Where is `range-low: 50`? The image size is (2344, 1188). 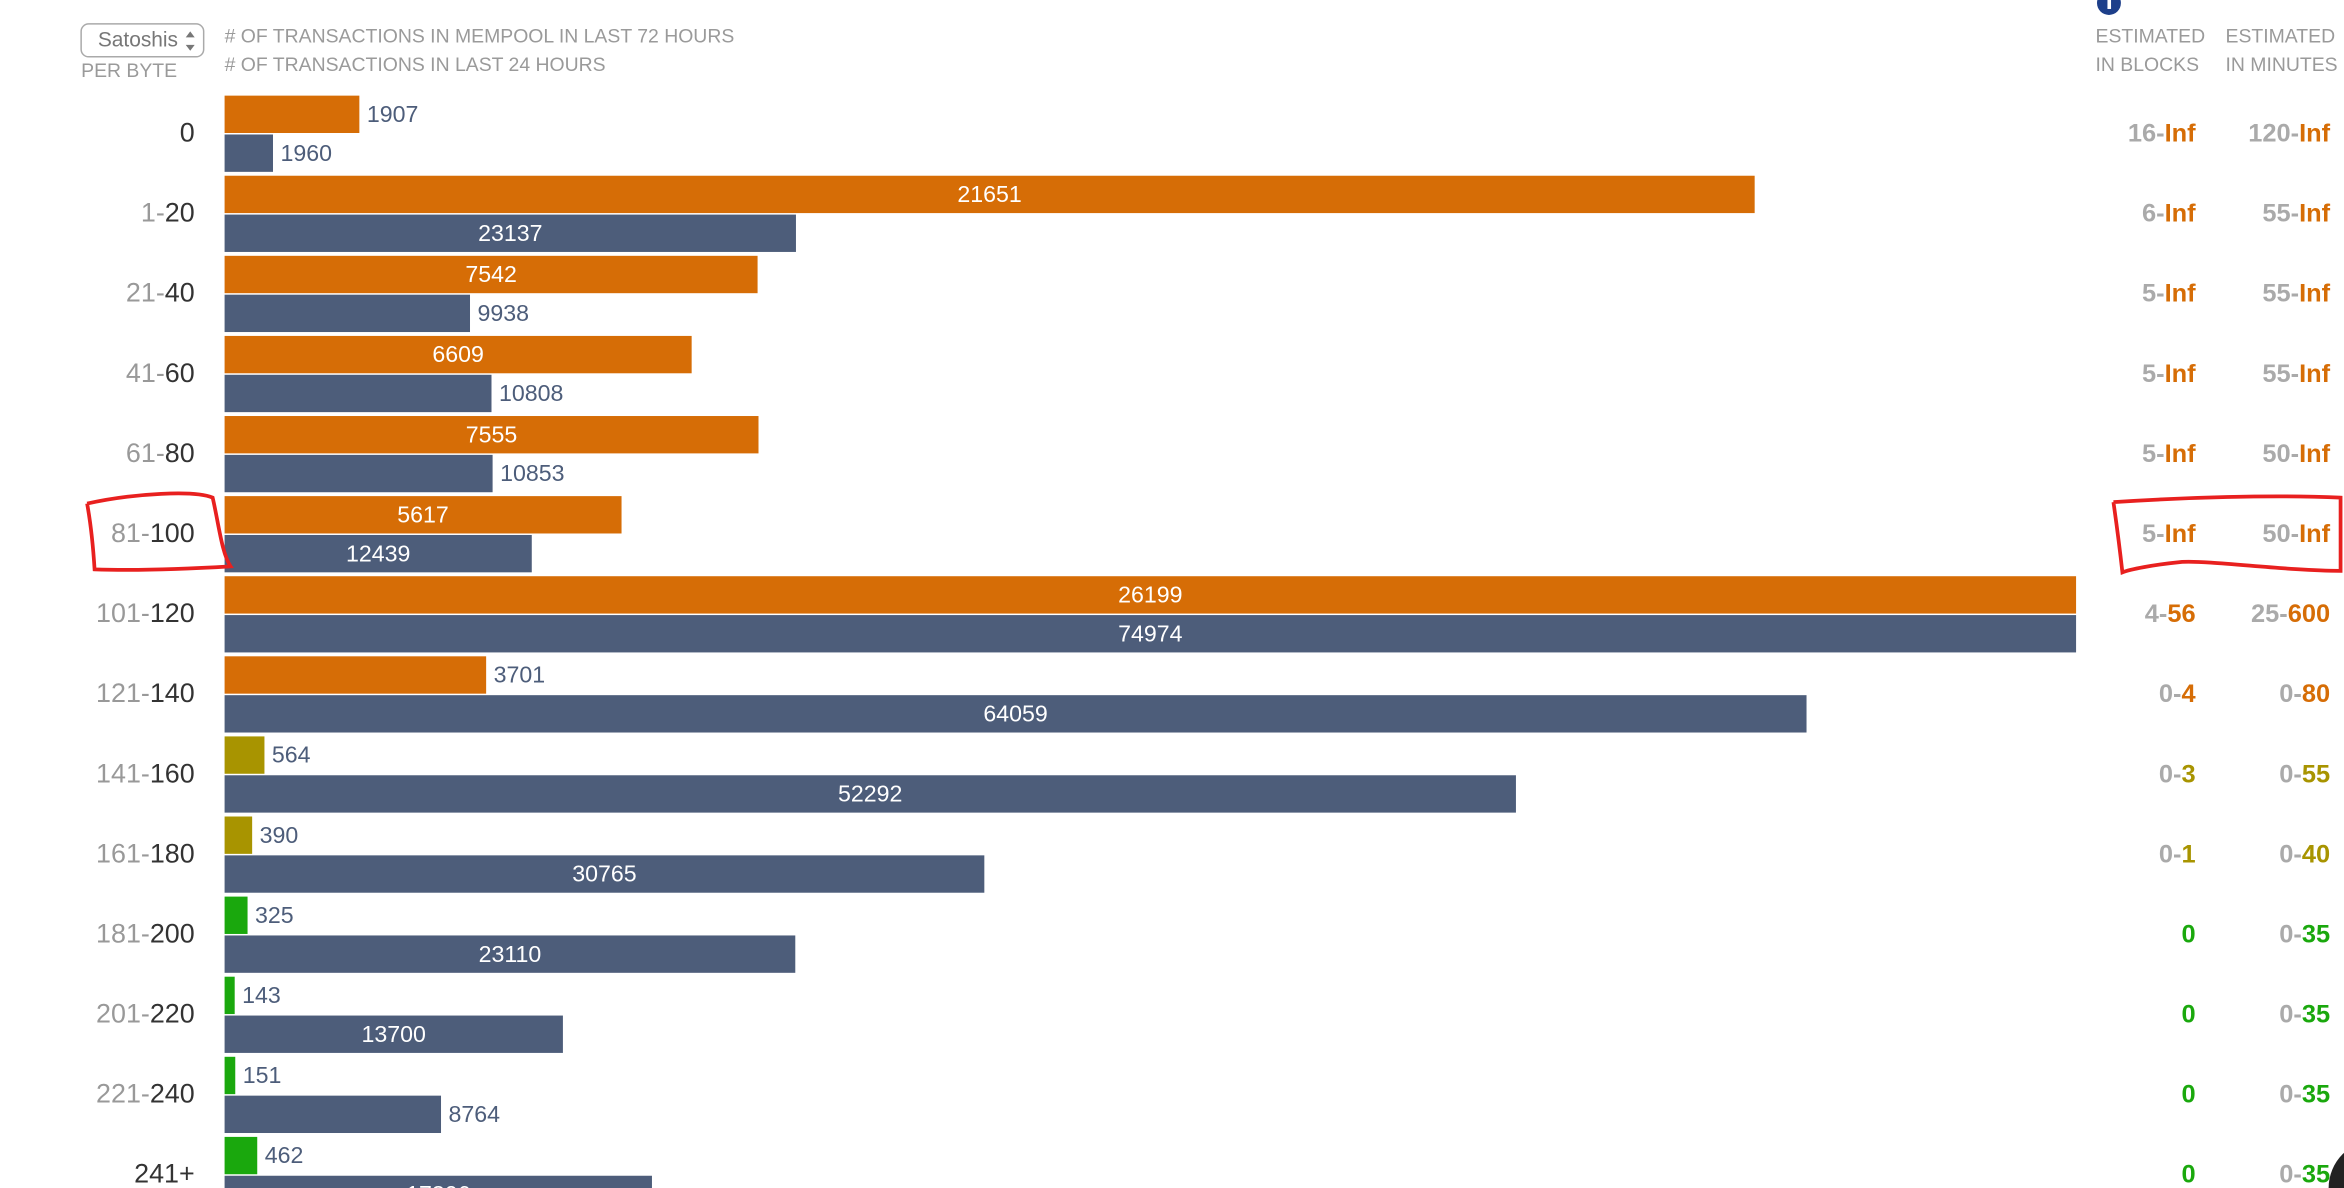 range-low: 50 is located at coordinates (2276, 454).